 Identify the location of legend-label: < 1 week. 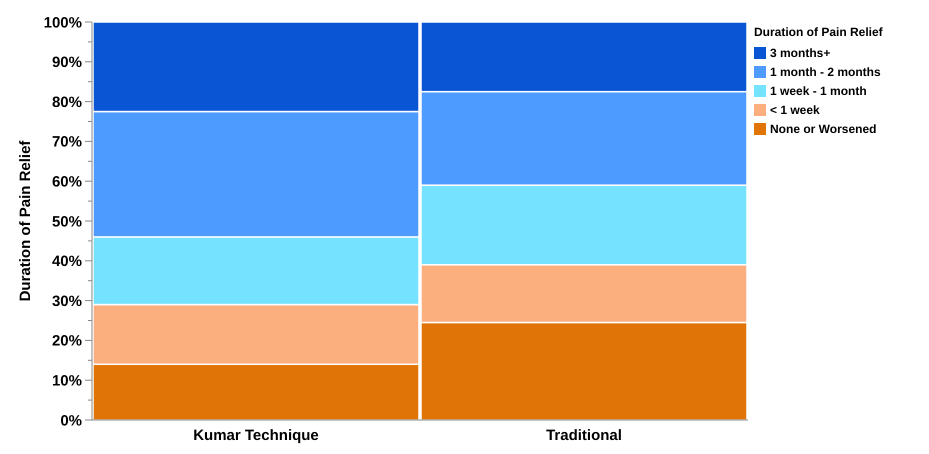
(795, 110).